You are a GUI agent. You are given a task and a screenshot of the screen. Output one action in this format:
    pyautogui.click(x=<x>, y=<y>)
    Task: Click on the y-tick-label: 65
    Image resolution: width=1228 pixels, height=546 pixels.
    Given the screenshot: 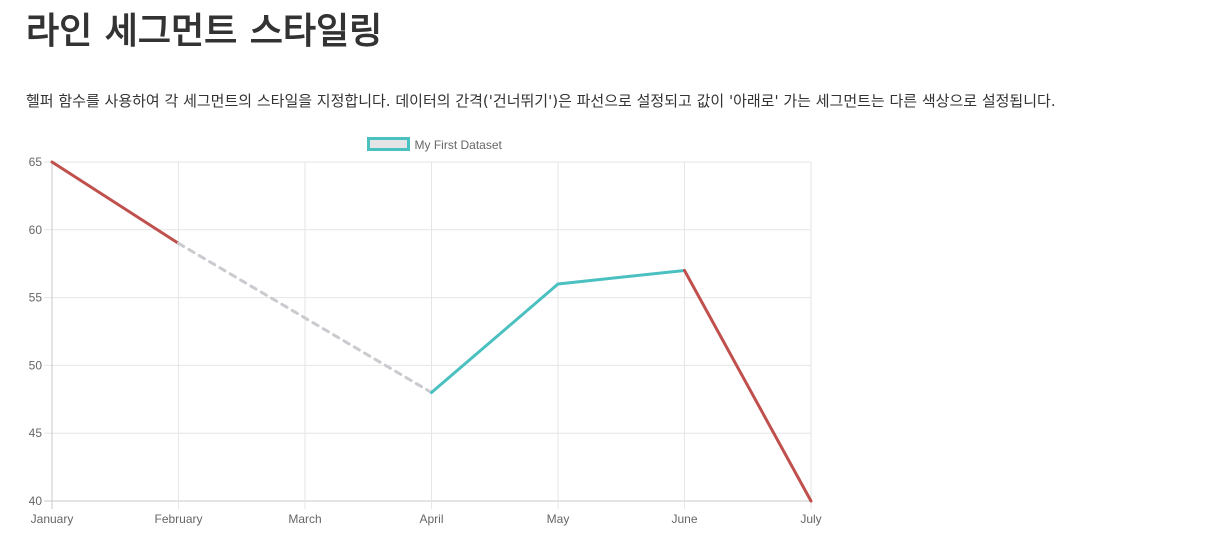 What is the action you would take?
    pyautogui.click(x=36, y=162)
    